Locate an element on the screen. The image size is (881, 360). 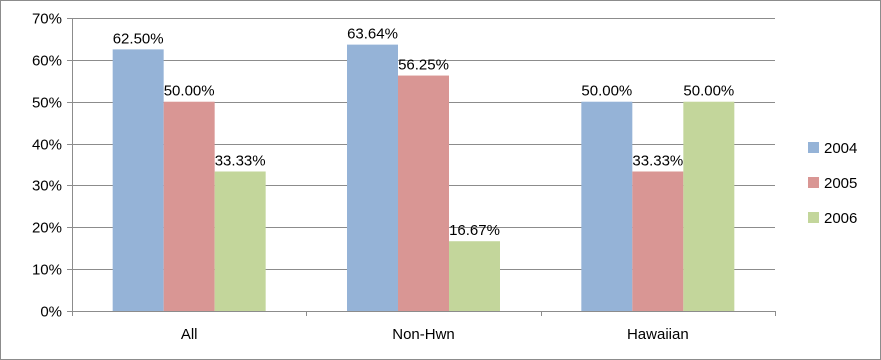
y-tick-label: 70% is located at coordinates (47, 19).